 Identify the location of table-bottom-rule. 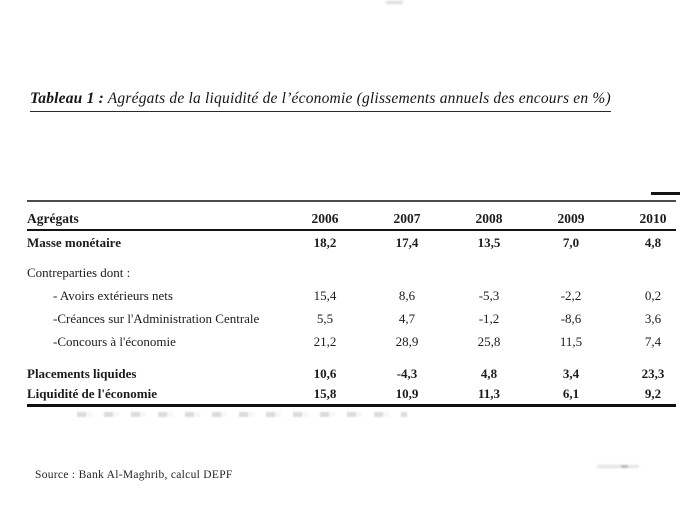
(351, 405).